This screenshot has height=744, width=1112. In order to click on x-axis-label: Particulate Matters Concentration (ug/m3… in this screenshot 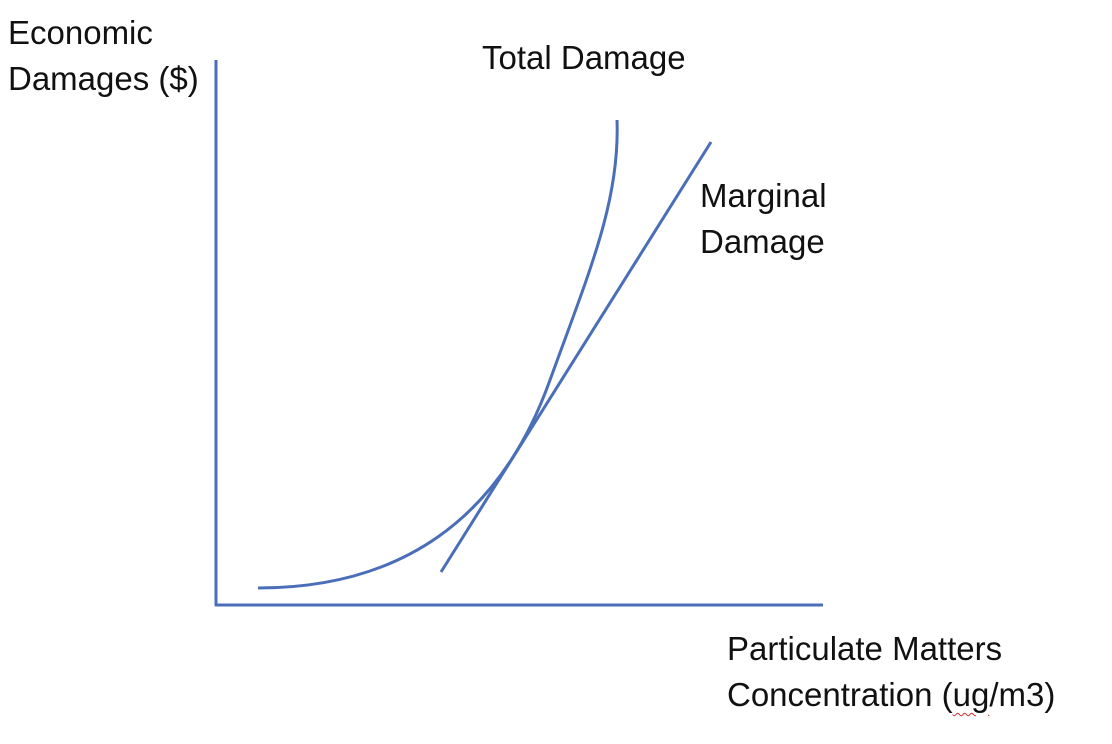, I will do `click(891, 672)`.